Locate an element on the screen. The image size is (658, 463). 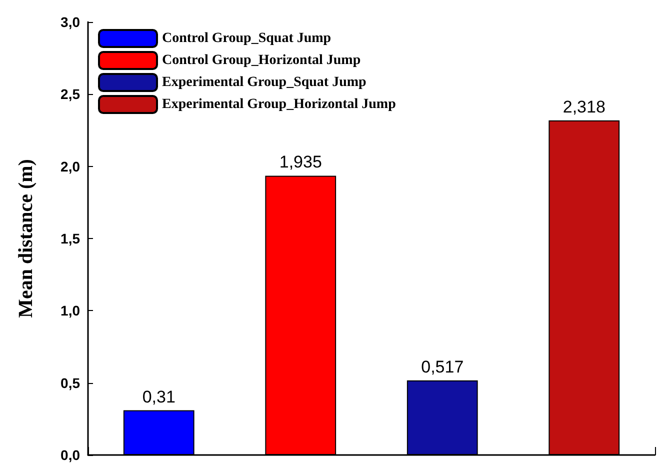
y-tick-label: 3,0 is located at coordinates (70, 22).